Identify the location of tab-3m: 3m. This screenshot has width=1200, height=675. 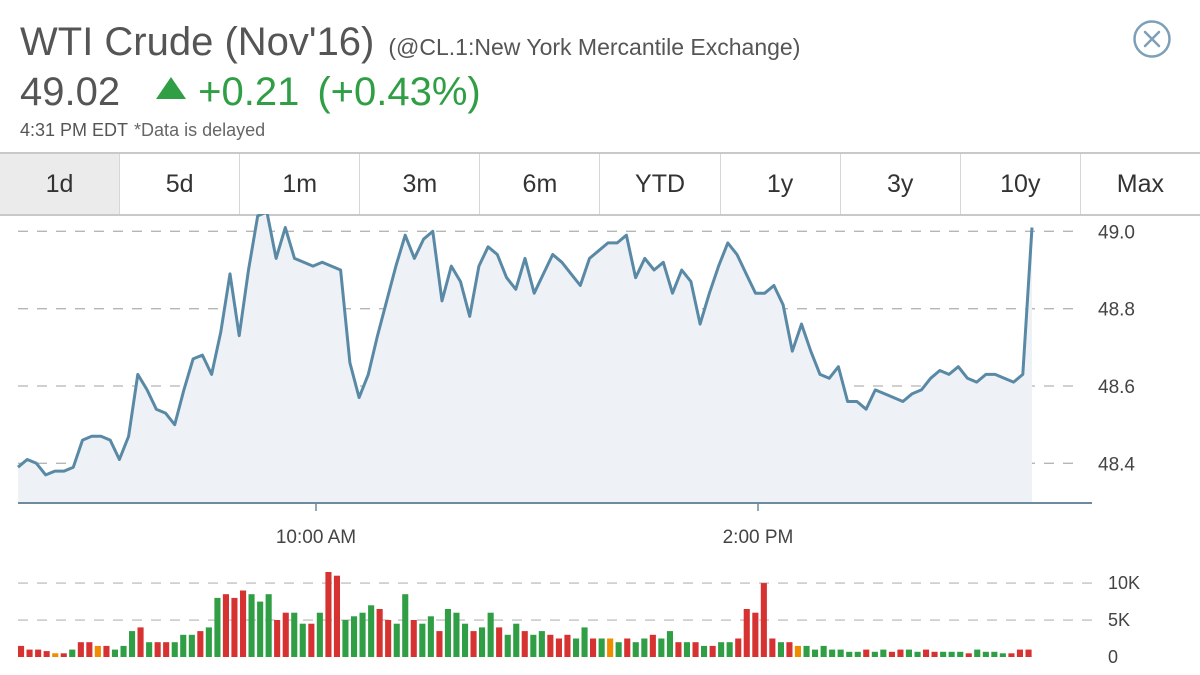
(420, 184).